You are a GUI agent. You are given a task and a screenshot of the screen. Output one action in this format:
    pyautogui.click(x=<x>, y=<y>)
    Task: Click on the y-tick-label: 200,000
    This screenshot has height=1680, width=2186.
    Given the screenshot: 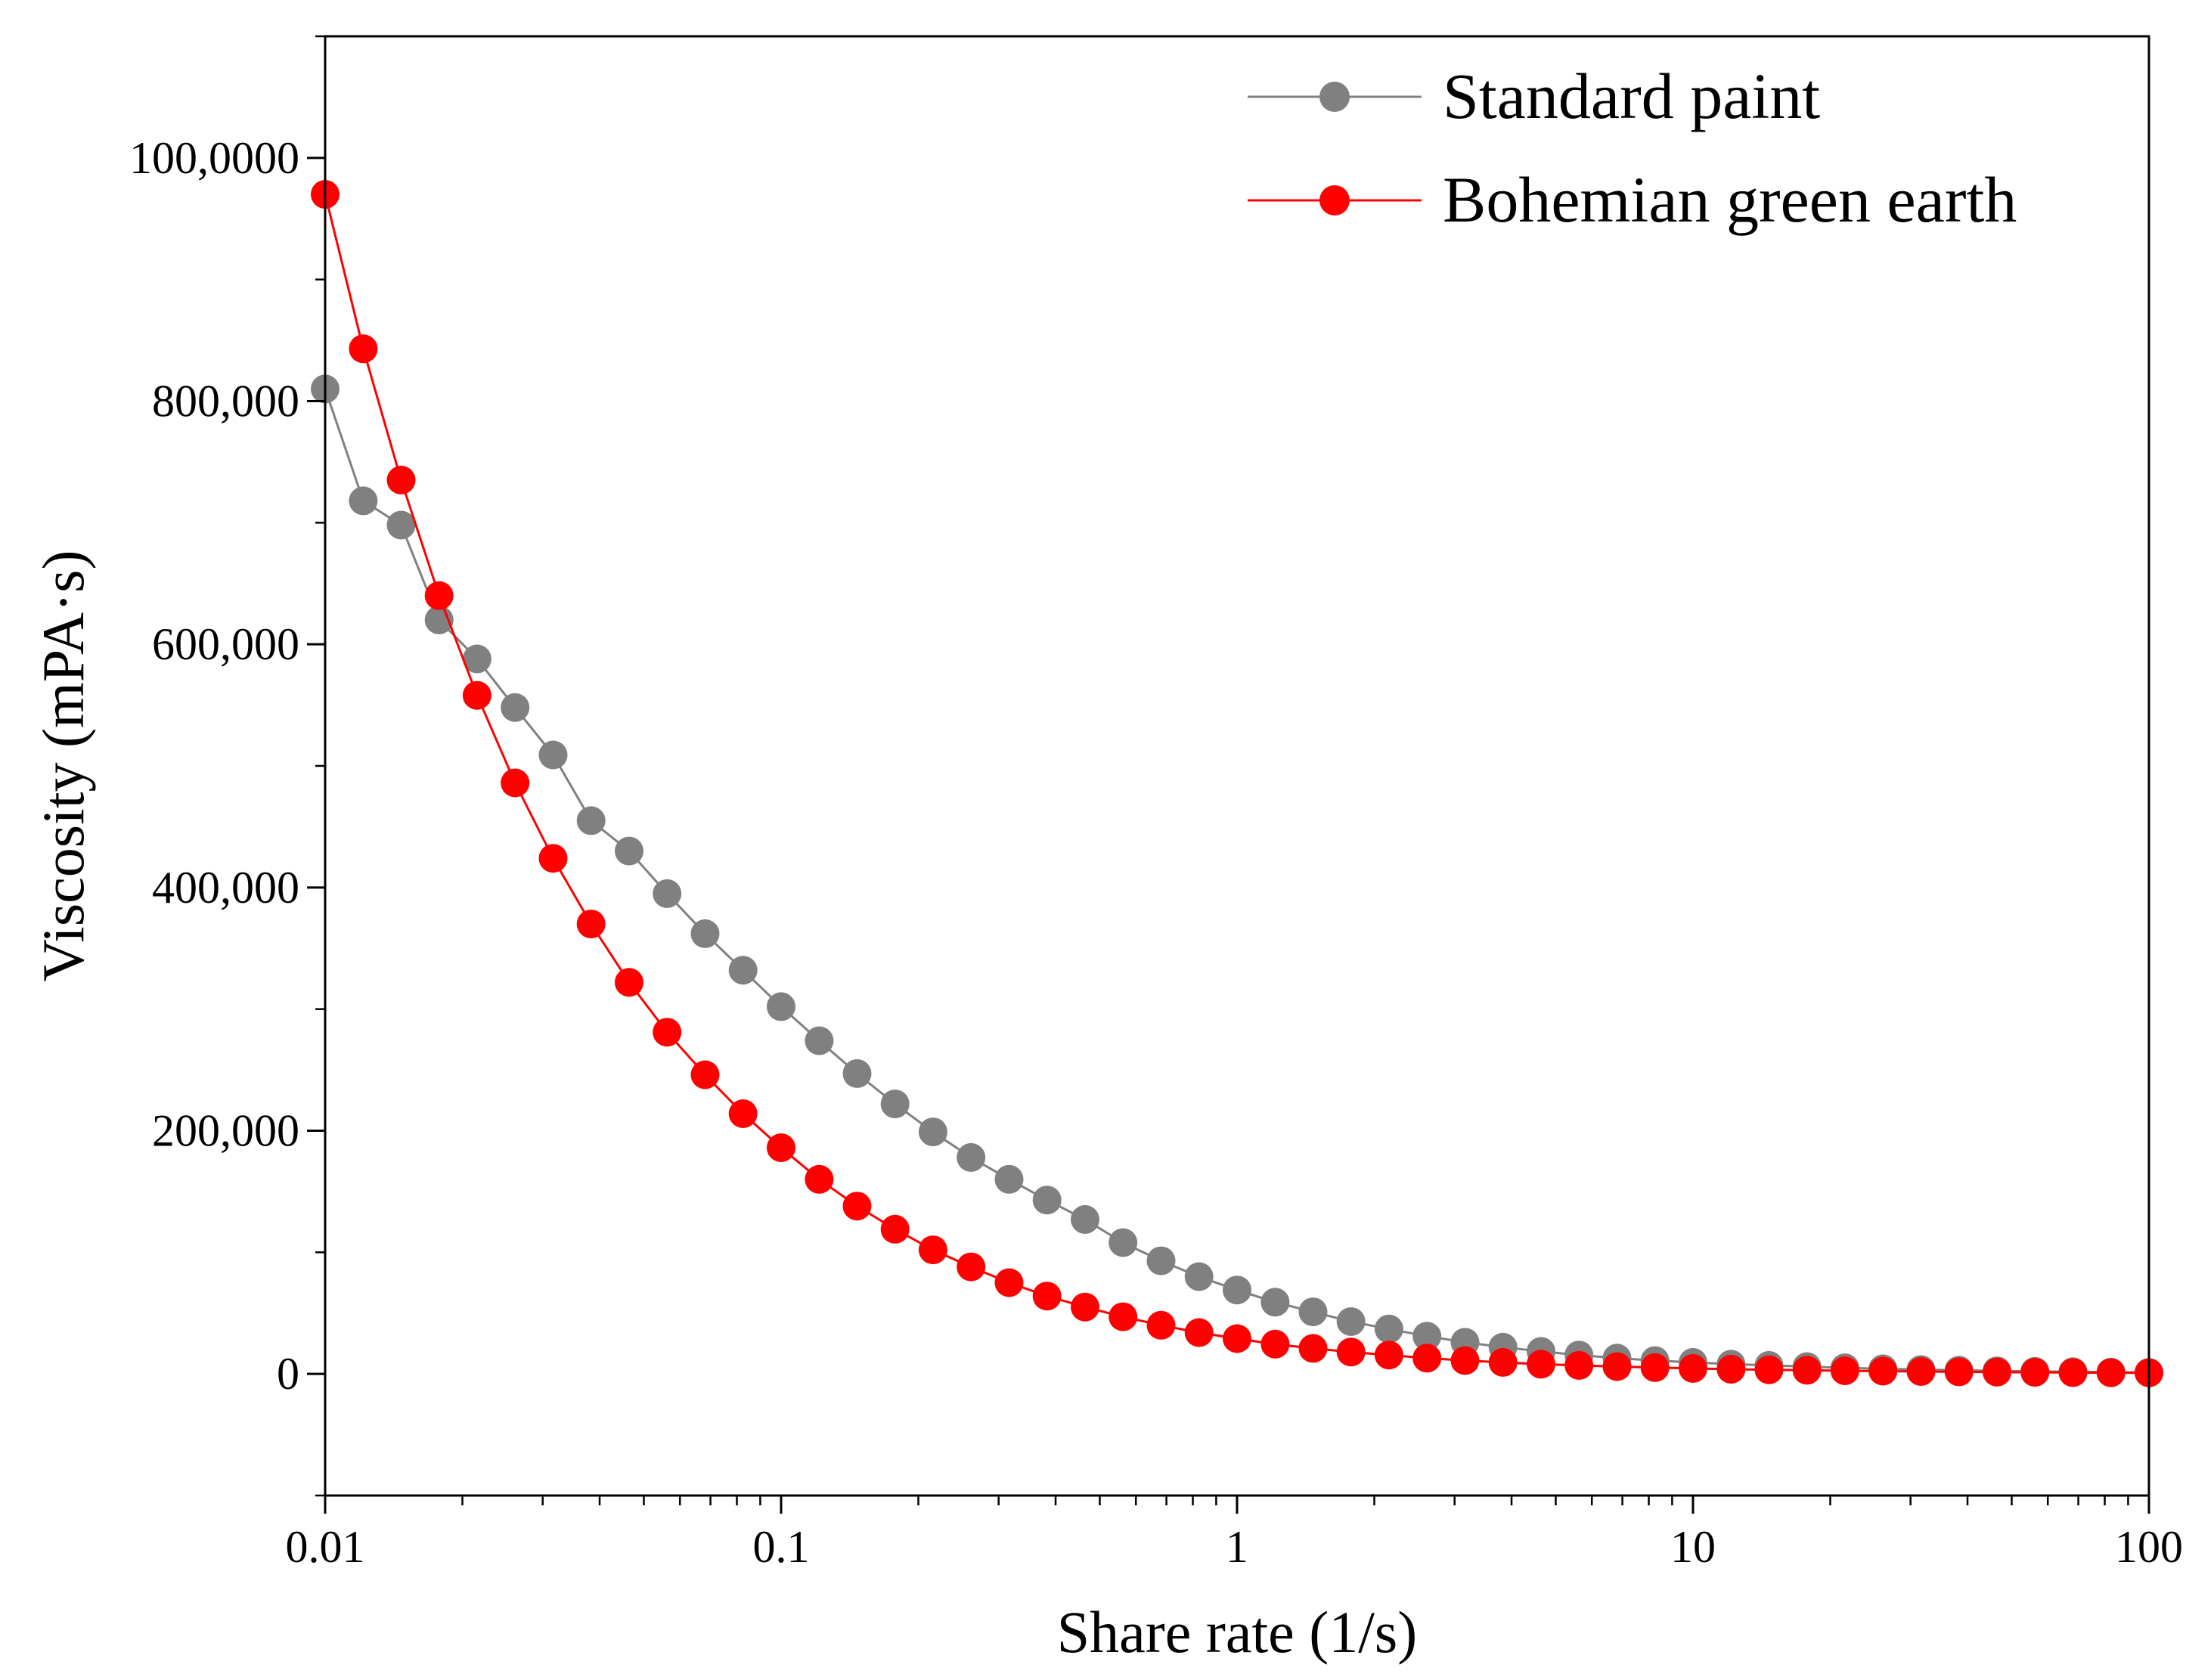 What is the action you would take?
    pyautogui.click(x=225, y=1131)
    